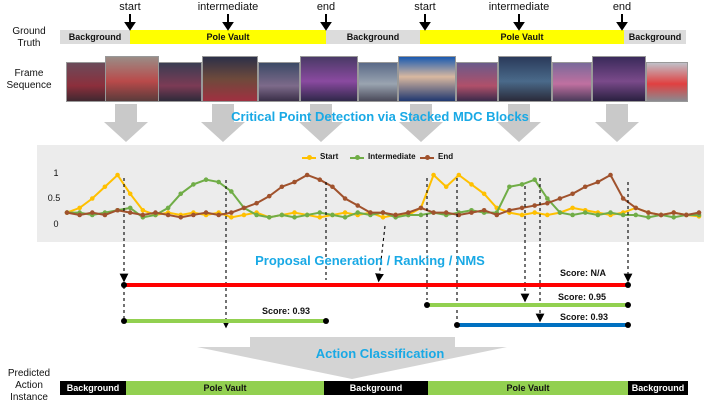 The height and width of the screenshot is (404, 706). I want to click on score-093-green: Score: 0.93, so click(286, 311).